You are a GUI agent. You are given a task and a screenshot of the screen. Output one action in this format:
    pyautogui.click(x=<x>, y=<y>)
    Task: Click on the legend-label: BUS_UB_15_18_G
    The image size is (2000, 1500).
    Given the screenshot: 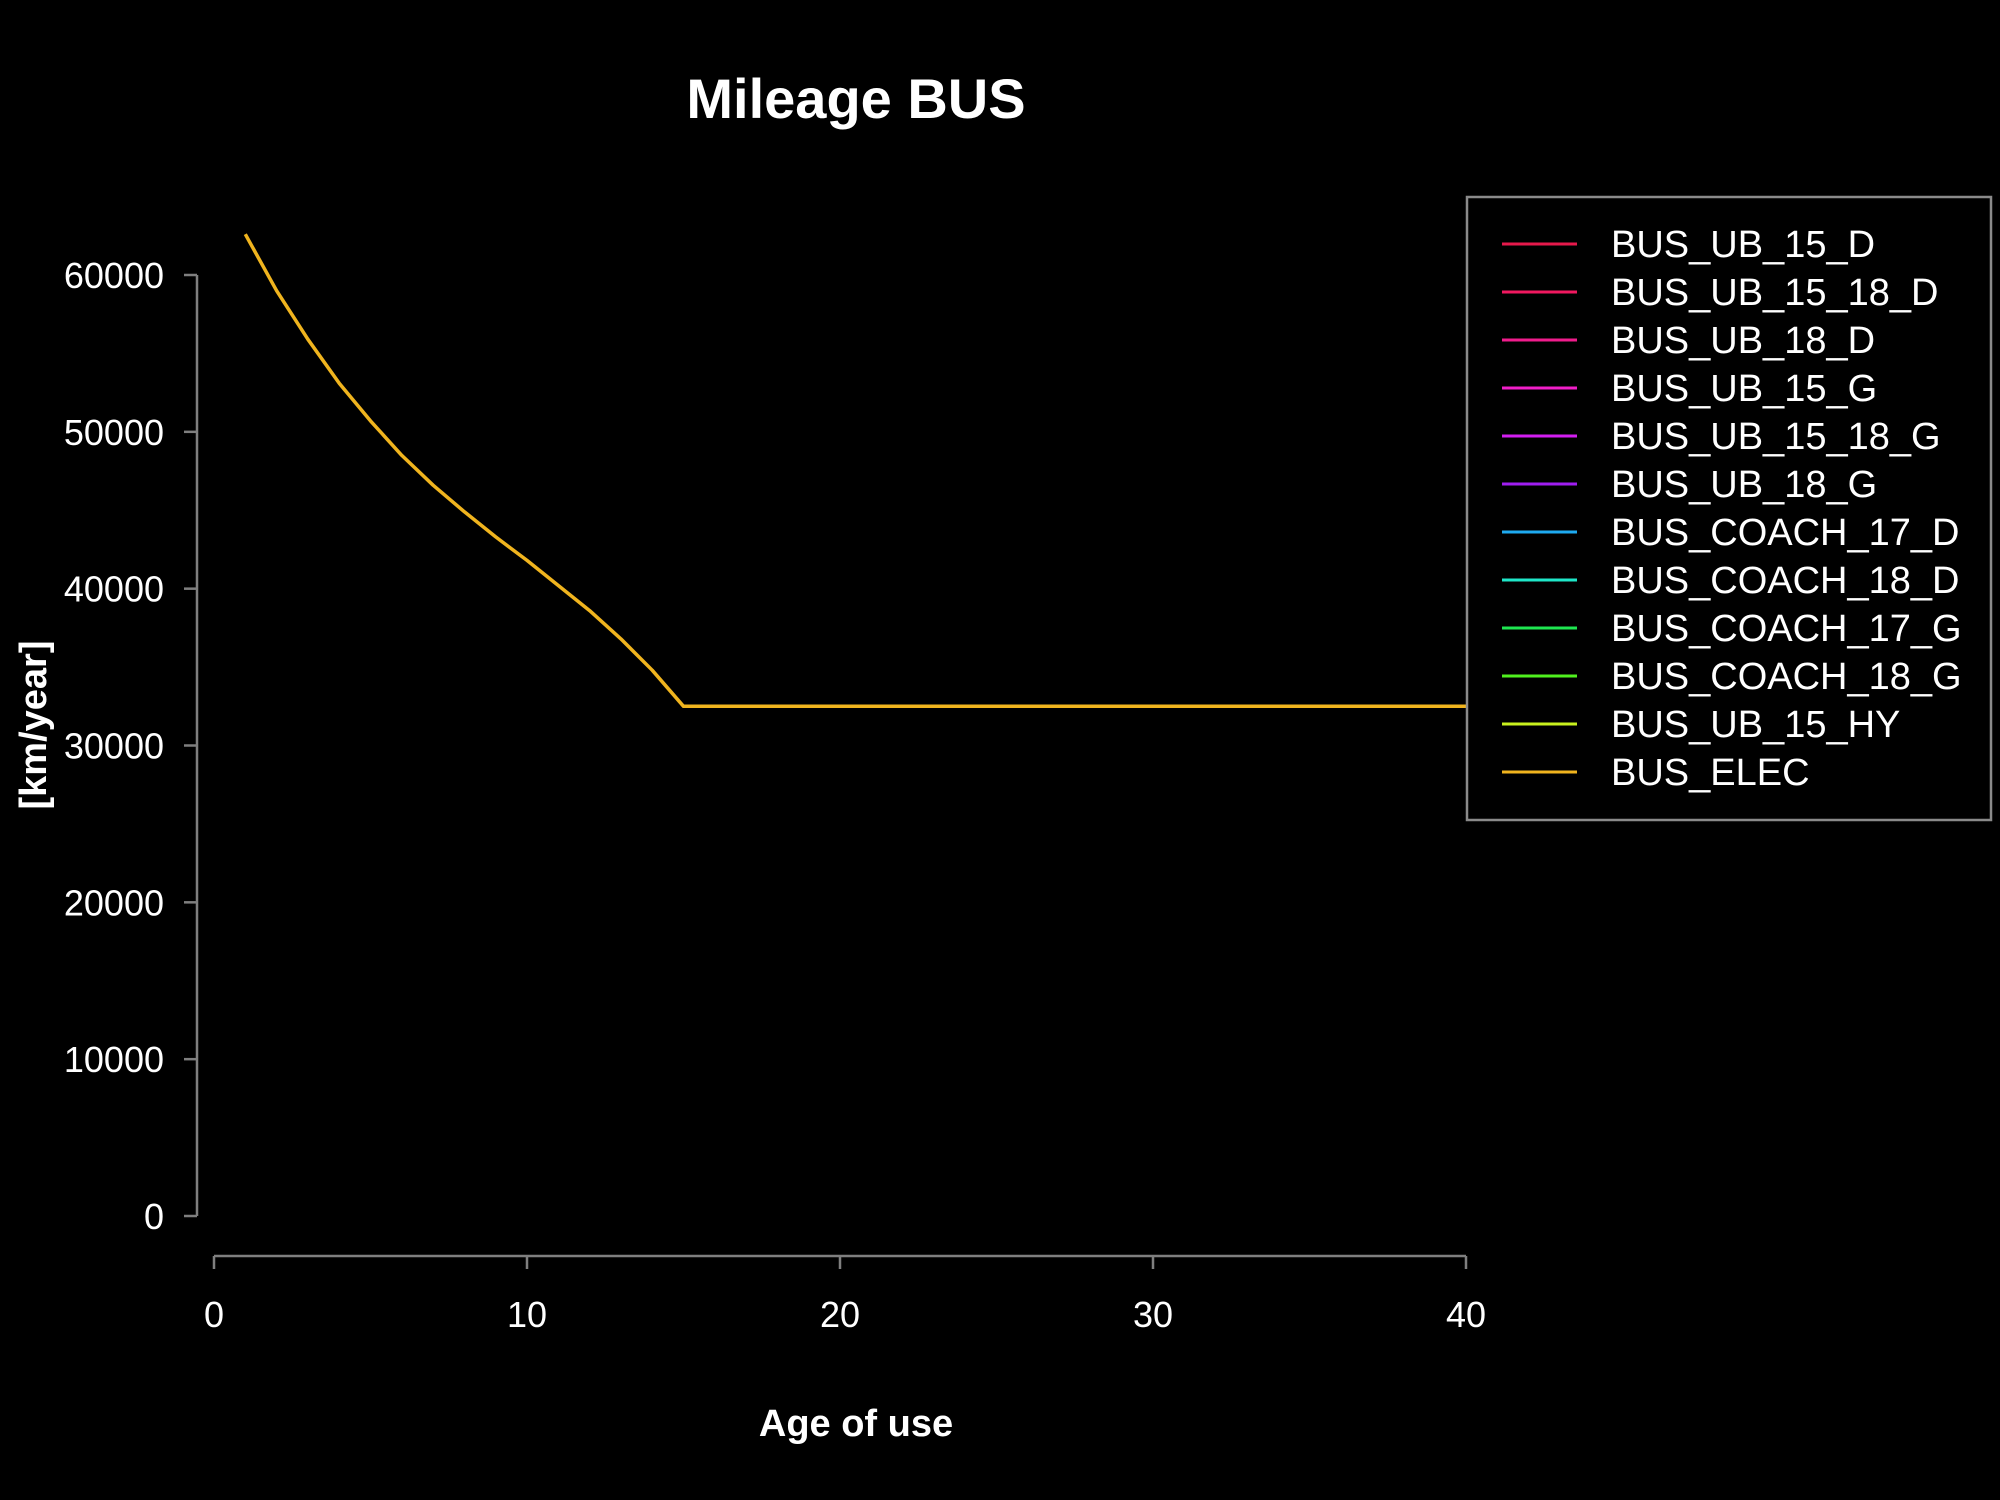 What is the action you would take?
    pyautogui.click(x=1776, y=437)
    